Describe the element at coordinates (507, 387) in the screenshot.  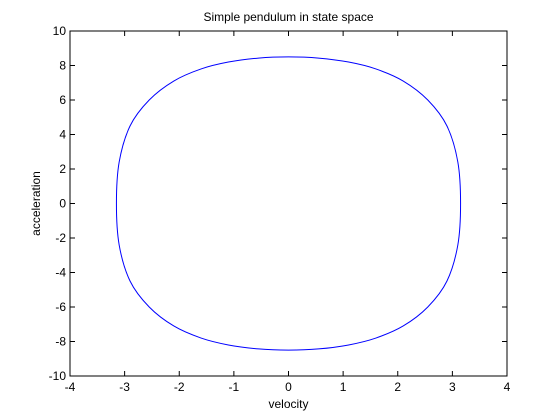
I see `x-tick-label: 4` at that location.